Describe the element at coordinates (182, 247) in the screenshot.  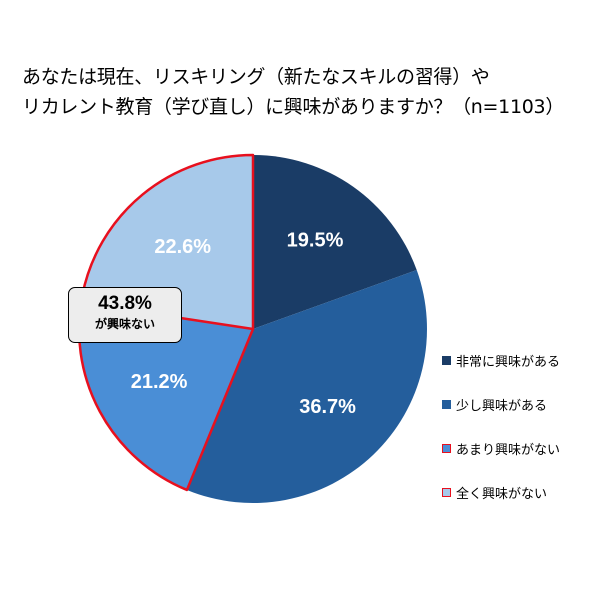
I see `slice-data-label: 22.6%` at that location.